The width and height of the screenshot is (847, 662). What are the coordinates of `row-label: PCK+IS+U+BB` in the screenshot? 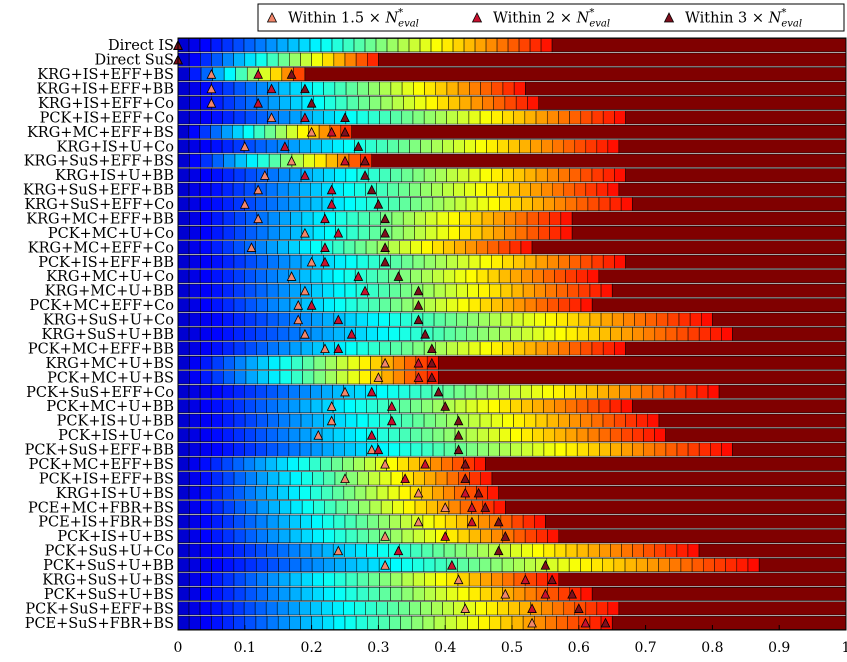 It's located at (115, 422).